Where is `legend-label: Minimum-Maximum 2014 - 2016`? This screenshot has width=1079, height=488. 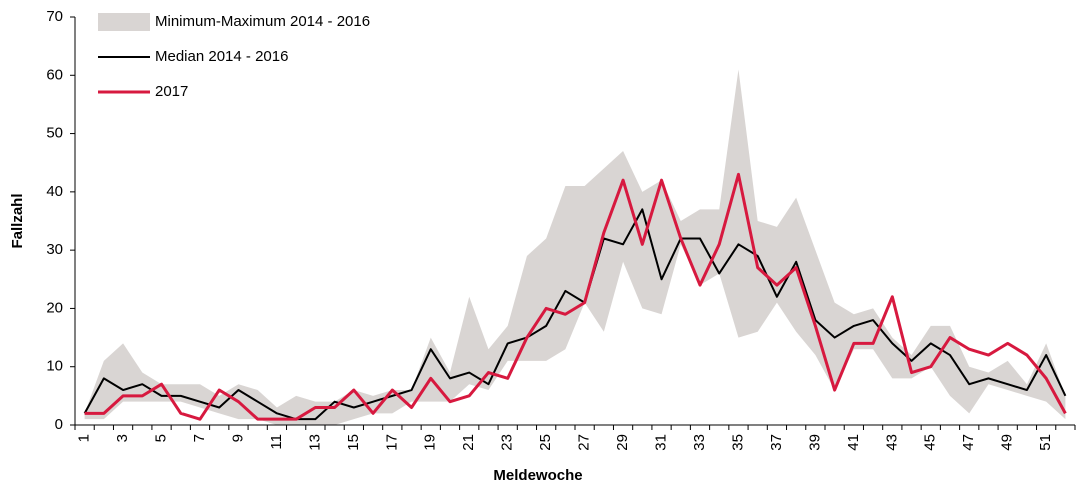
legend-label: Minimum-Maximum 2014 - 2016 is located at coordinates (262, 21).